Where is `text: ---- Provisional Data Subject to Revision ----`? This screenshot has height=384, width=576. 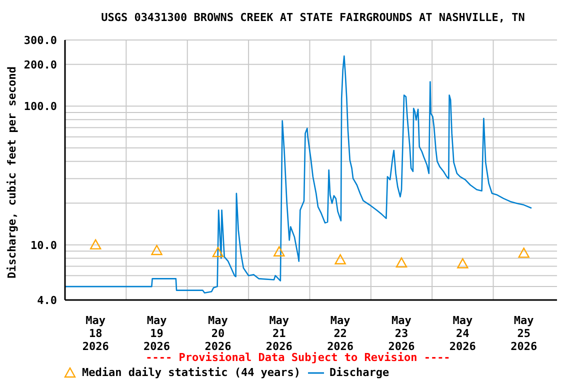 text: ---- Provisional Data Subject to Revision ---- is located at coordinates (298, 357).